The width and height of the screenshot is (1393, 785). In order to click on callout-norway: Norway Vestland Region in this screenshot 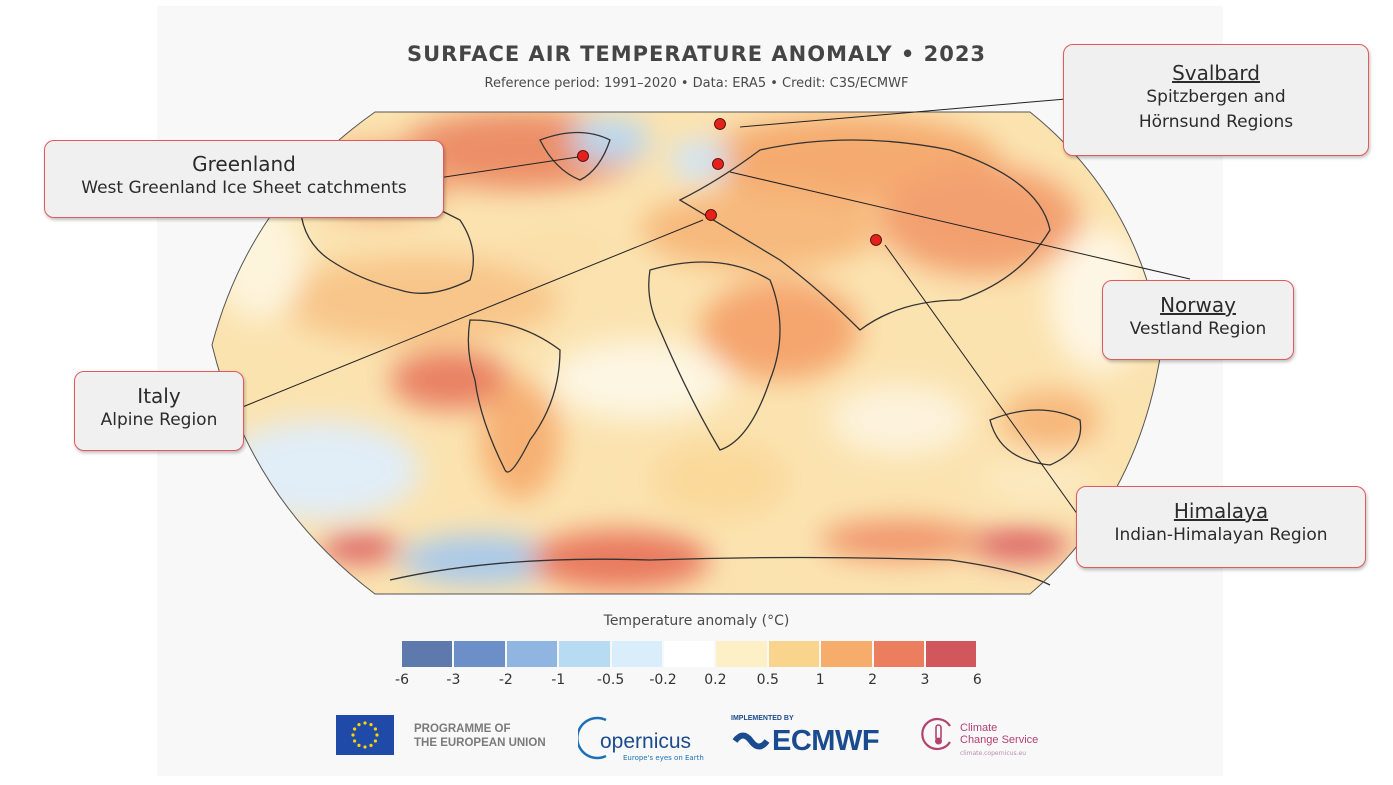, I will do `click(1198, 320)`.